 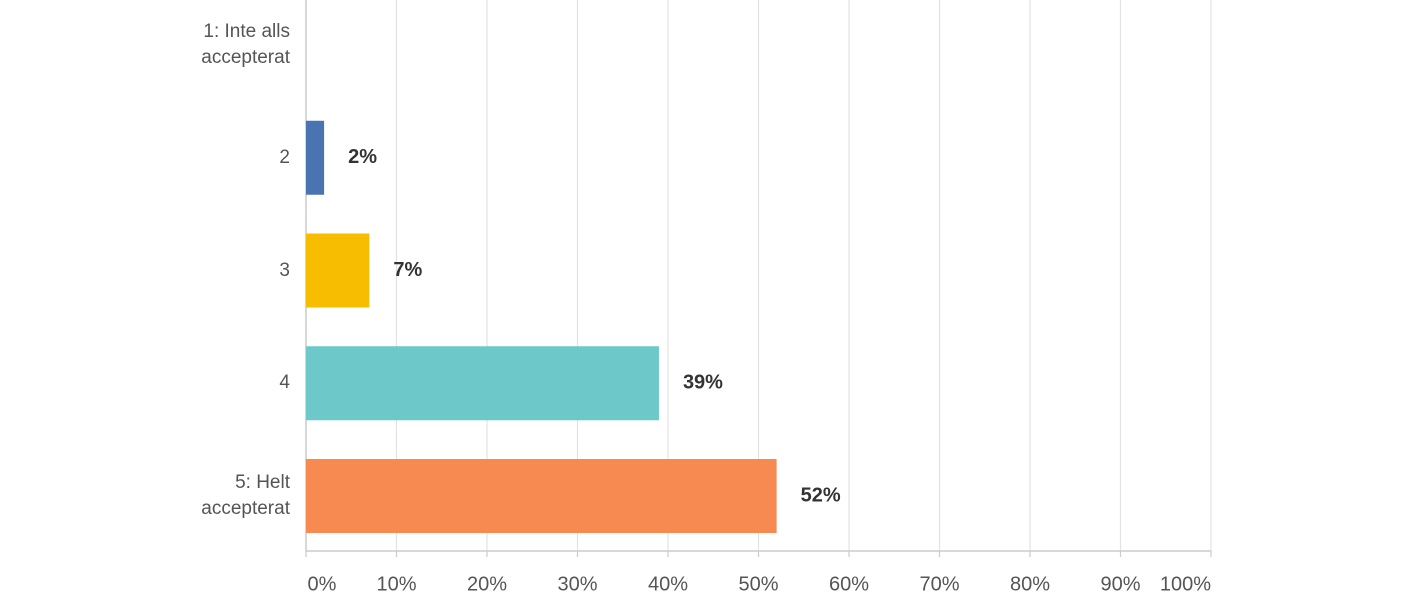 What do you see at coordinates (245, 495) in the screenshot?
I see `y-tick-label: 5: Helt accepterat` at bounding box center [245, 495].